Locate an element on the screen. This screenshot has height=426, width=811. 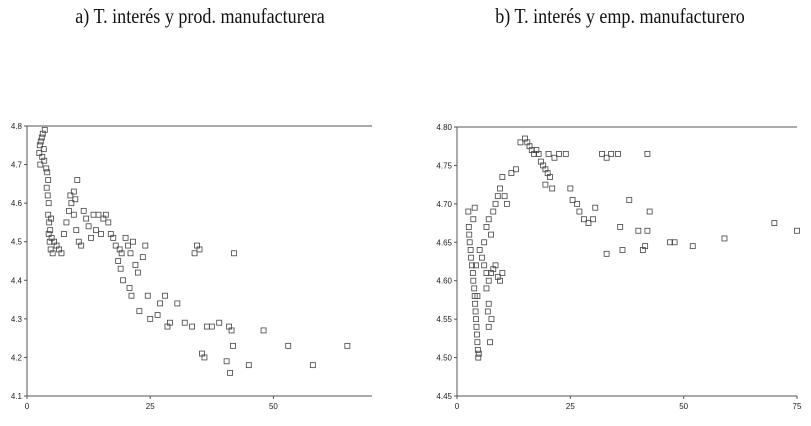
chart-b-y-tick-label: 4.65 is located at coordinates (444, 242).